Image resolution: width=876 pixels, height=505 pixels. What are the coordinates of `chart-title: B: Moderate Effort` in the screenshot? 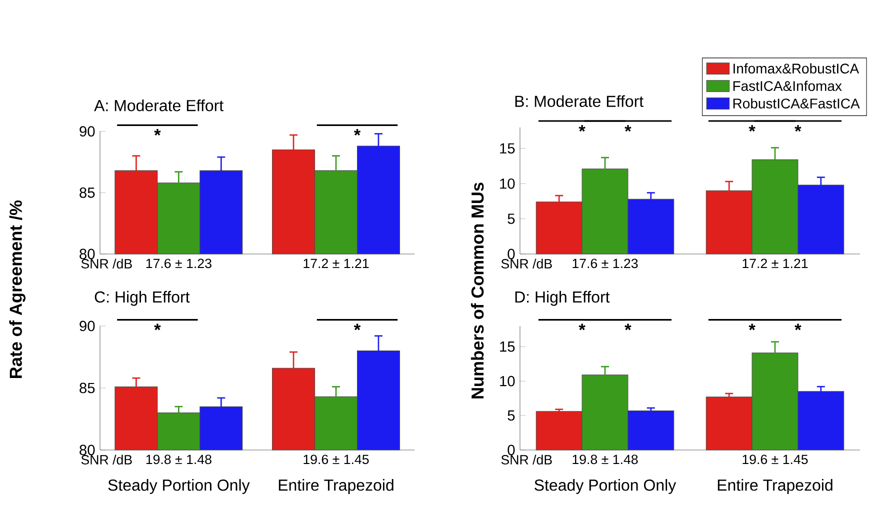 It's located at (579, 101).